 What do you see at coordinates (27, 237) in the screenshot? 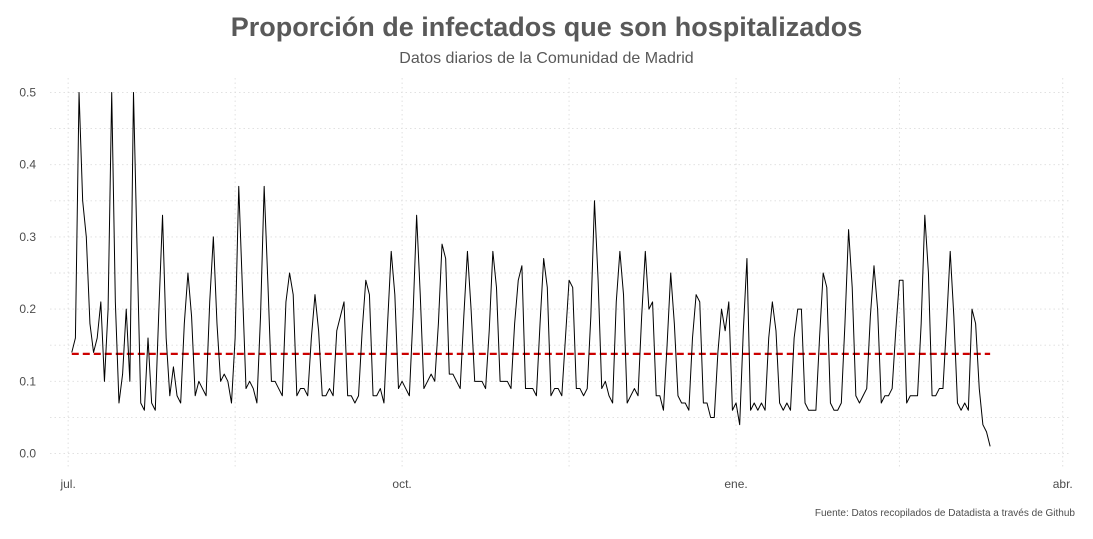
I see `y-tick-label: 0.3` at bounding box center [27, 237].